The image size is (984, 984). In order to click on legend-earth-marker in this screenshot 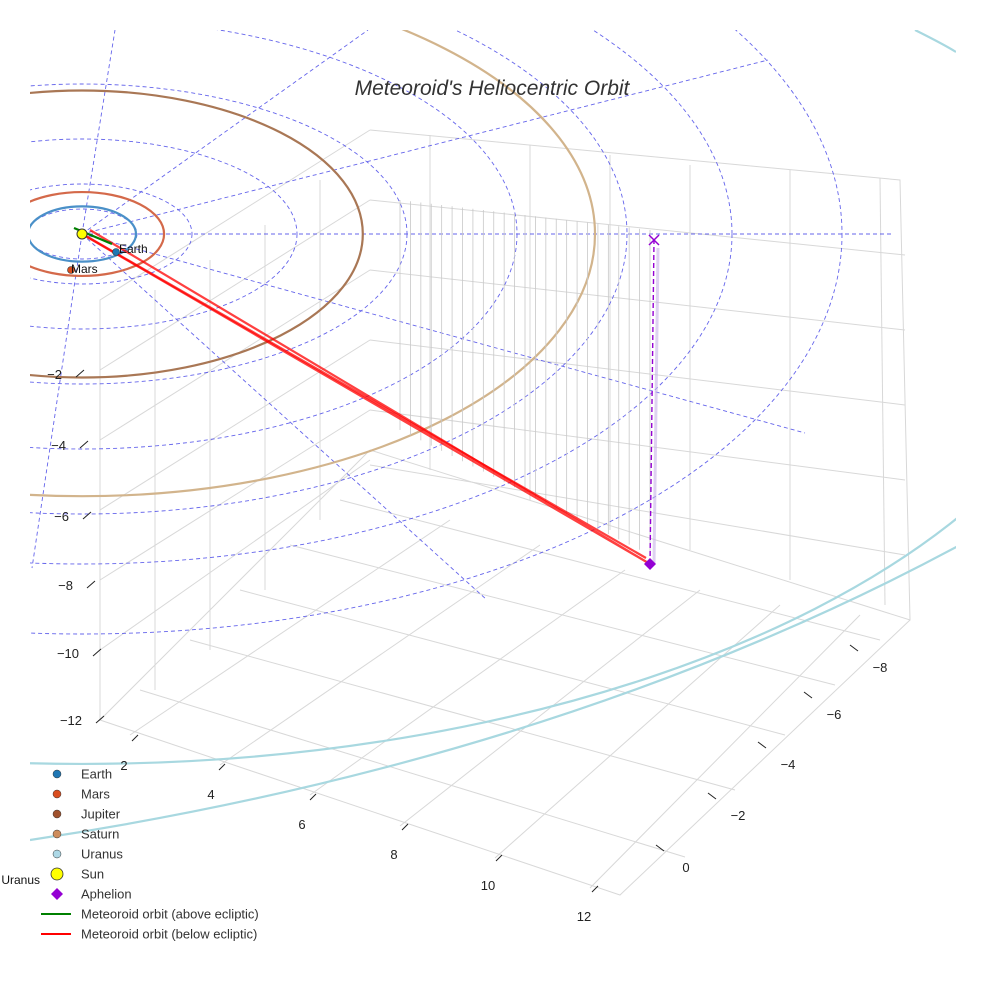, I will do `click(57, 774)`.